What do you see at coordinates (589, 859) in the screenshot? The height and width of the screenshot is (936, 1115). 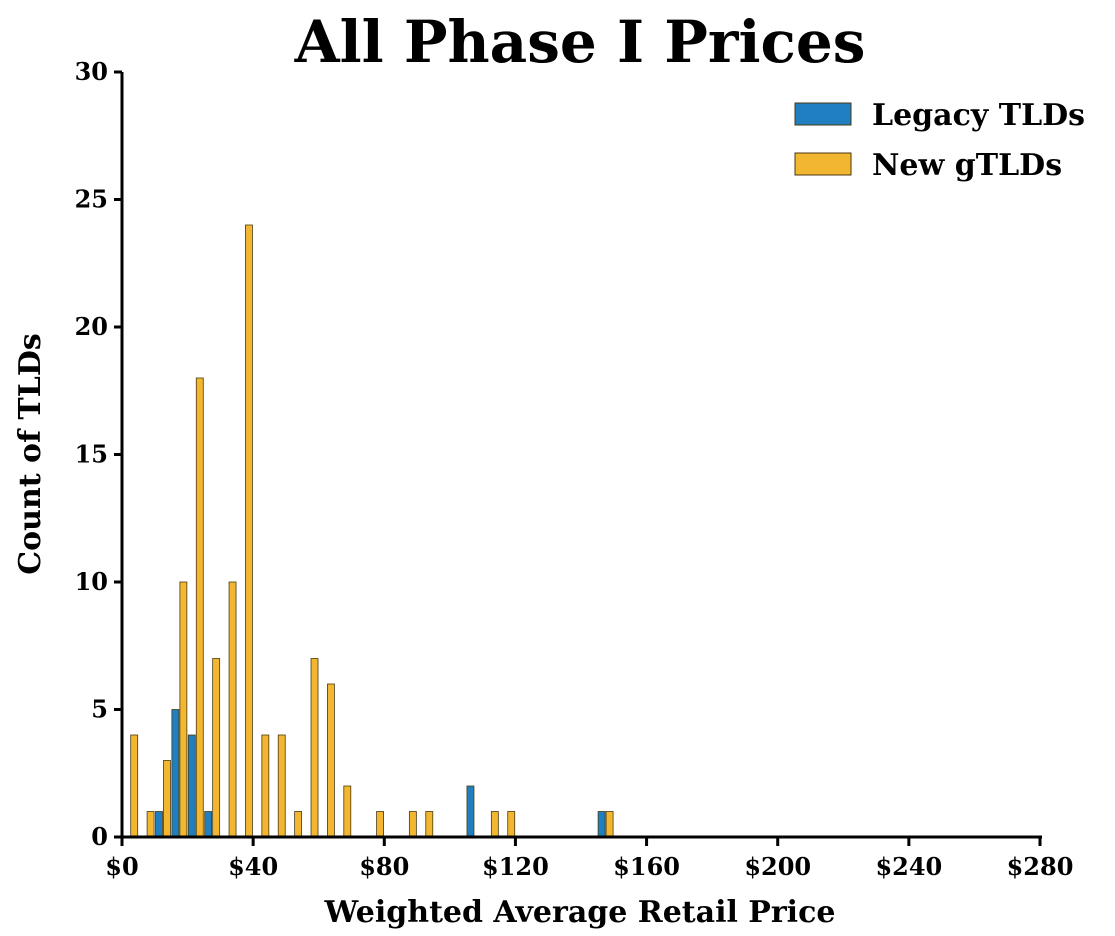 I see `x-ticks: $0 $40 $80 $120 $160 $200 $240 $280` at bounding box center [589, 859].